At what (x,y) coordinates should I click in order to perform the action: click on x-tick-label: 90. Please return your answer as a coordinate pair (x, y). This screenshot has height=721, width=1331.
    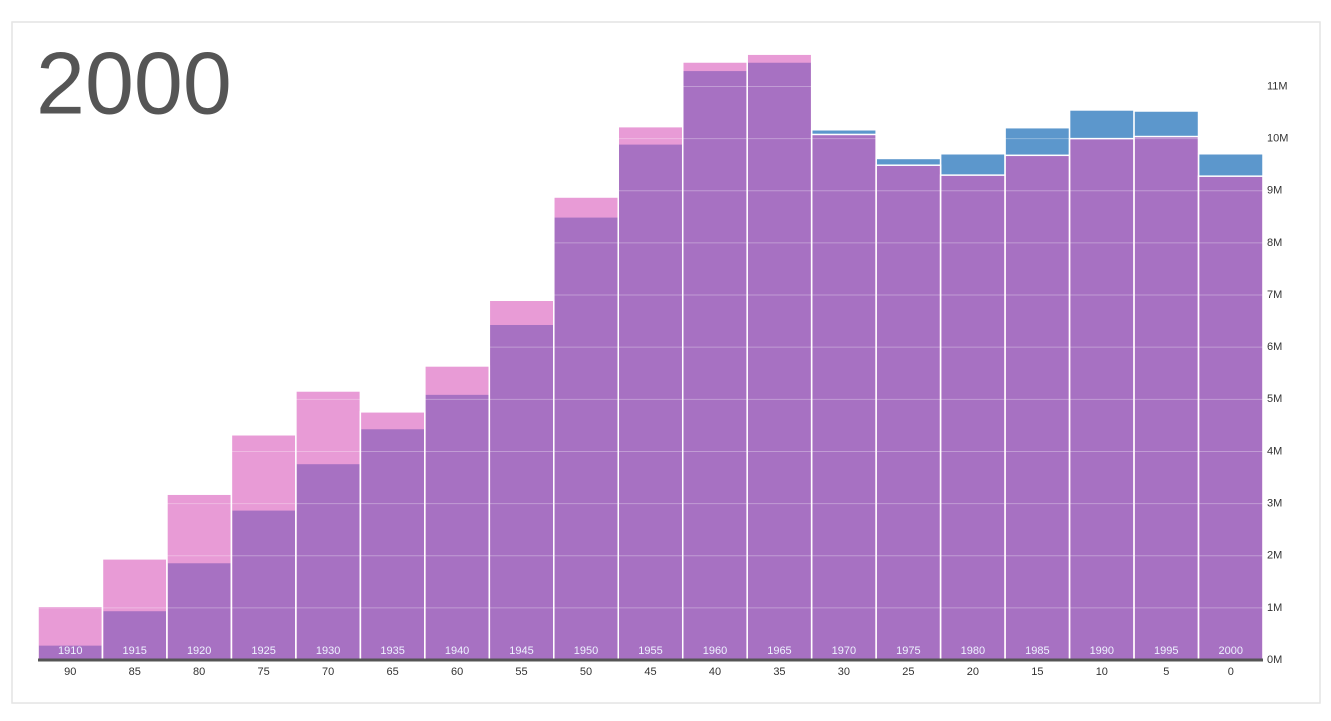
    Looking at the image, I should click on (70, 672).